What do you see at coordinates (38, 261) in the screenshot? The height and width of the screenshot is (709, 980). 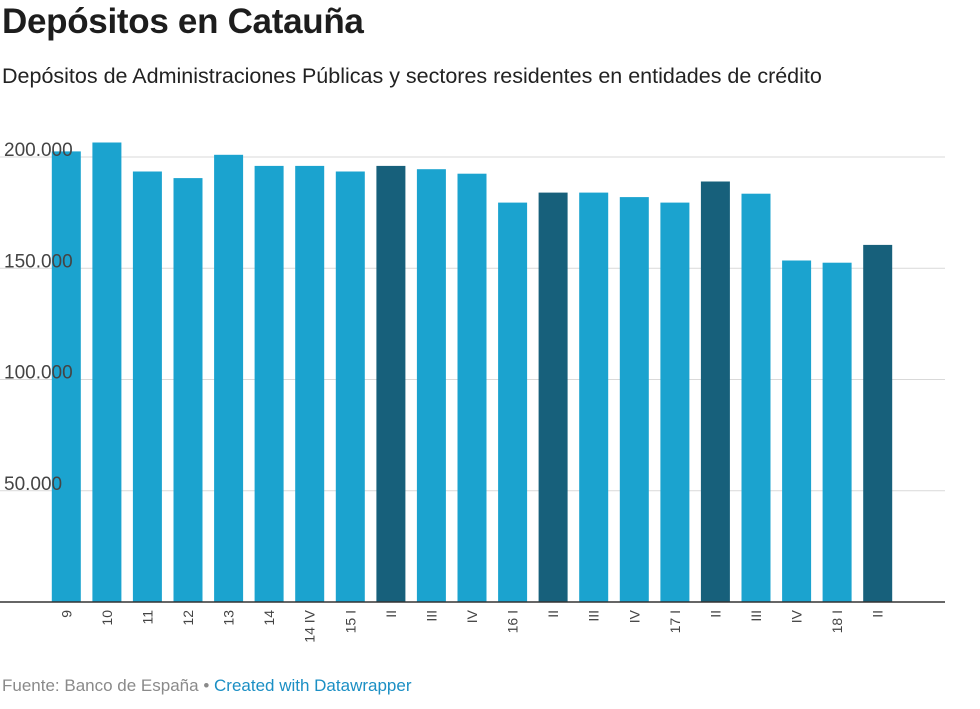 I see `y-tick-label: 150.000` at bounding box center [38, 261].